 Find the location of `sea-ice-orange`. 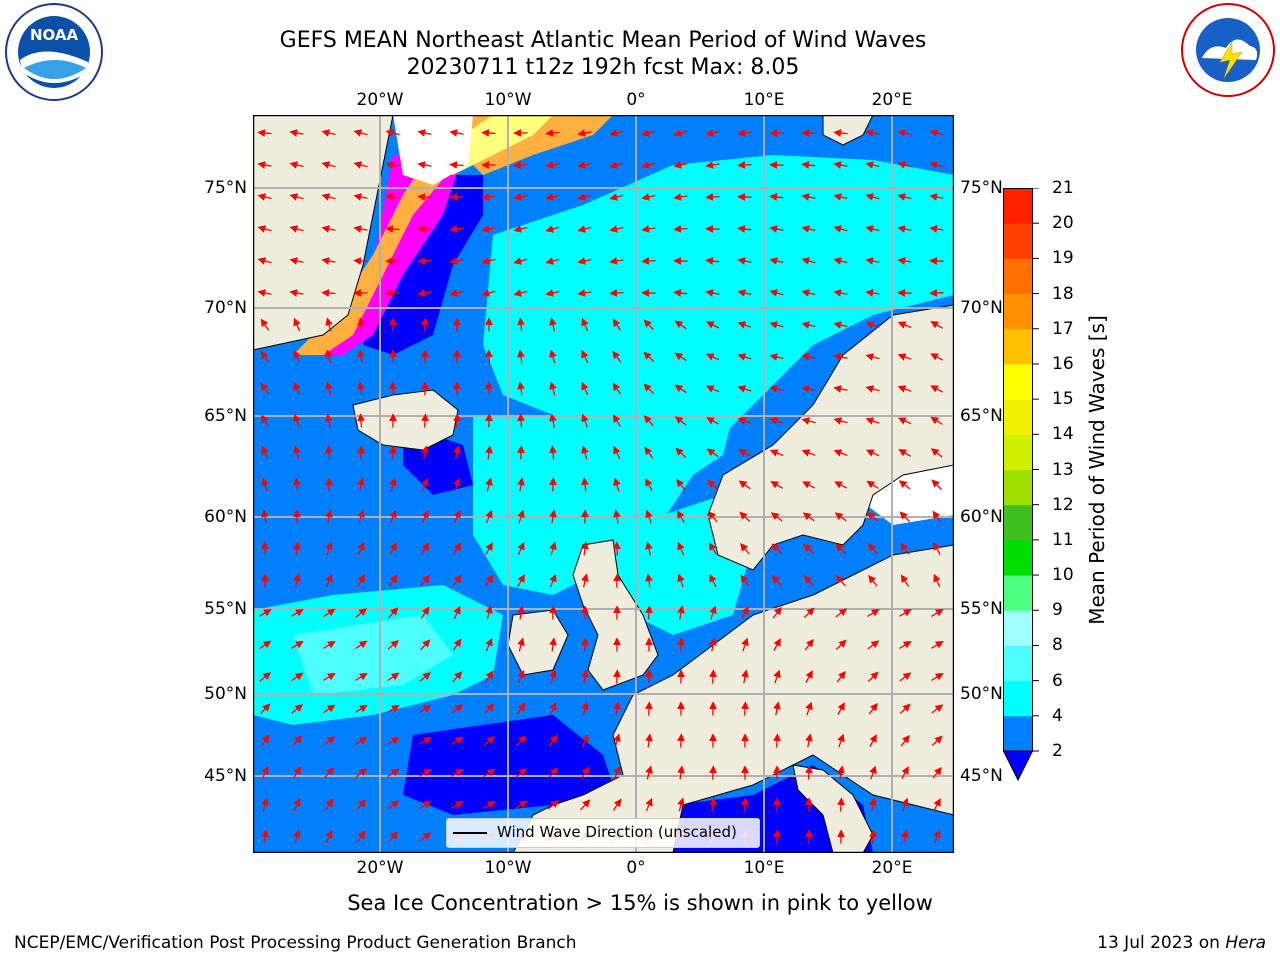

sea-ice-orange is located at coordinates (453, 235).